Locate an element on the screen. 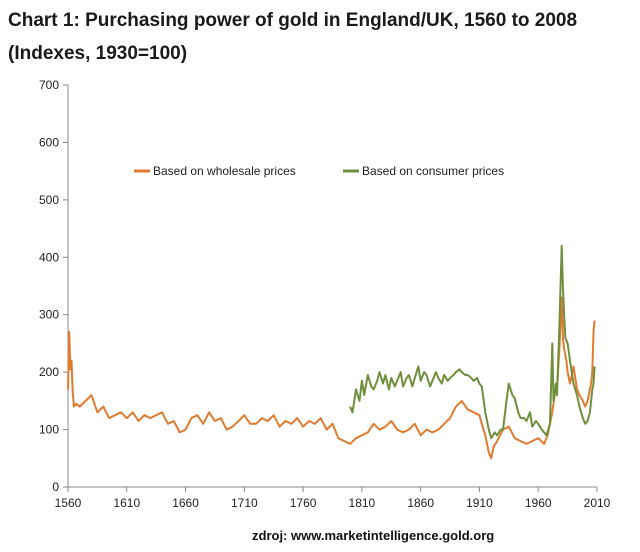 The width and height of the screenshot is (640, 552). x-tick-label: 1610 is located at coordinates (126, 503).